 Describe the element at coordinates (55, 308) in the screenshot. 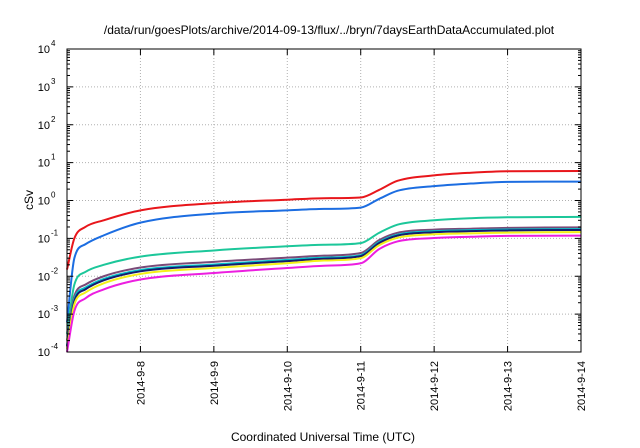

I see `y-tick-exponent: -3` at that location.